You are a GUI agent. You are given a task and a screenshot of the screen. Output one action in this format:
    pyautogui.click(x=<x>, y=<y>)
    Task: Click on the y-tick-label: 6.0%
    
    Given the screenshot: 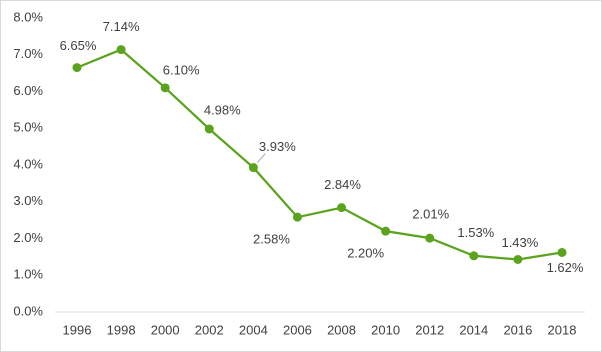 What is the action you would take?
    pyautogui.click(x=28, y=90)
    